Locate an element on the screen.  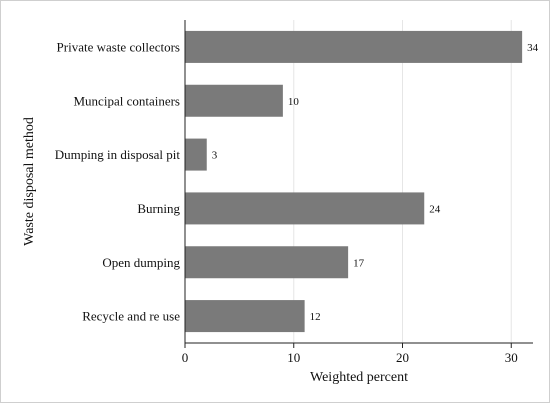
data-label: 12 is located at coordinates (315, 317).